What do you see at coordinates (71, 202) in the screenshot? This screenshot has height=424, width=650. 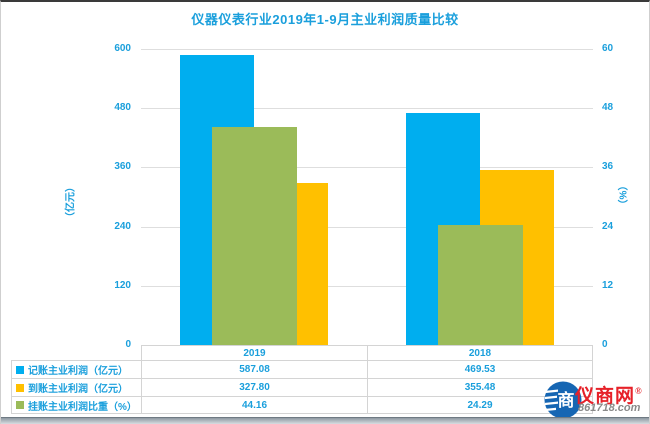 I see `left-axis-title: （亿元）` at bounding box center [71, 202].